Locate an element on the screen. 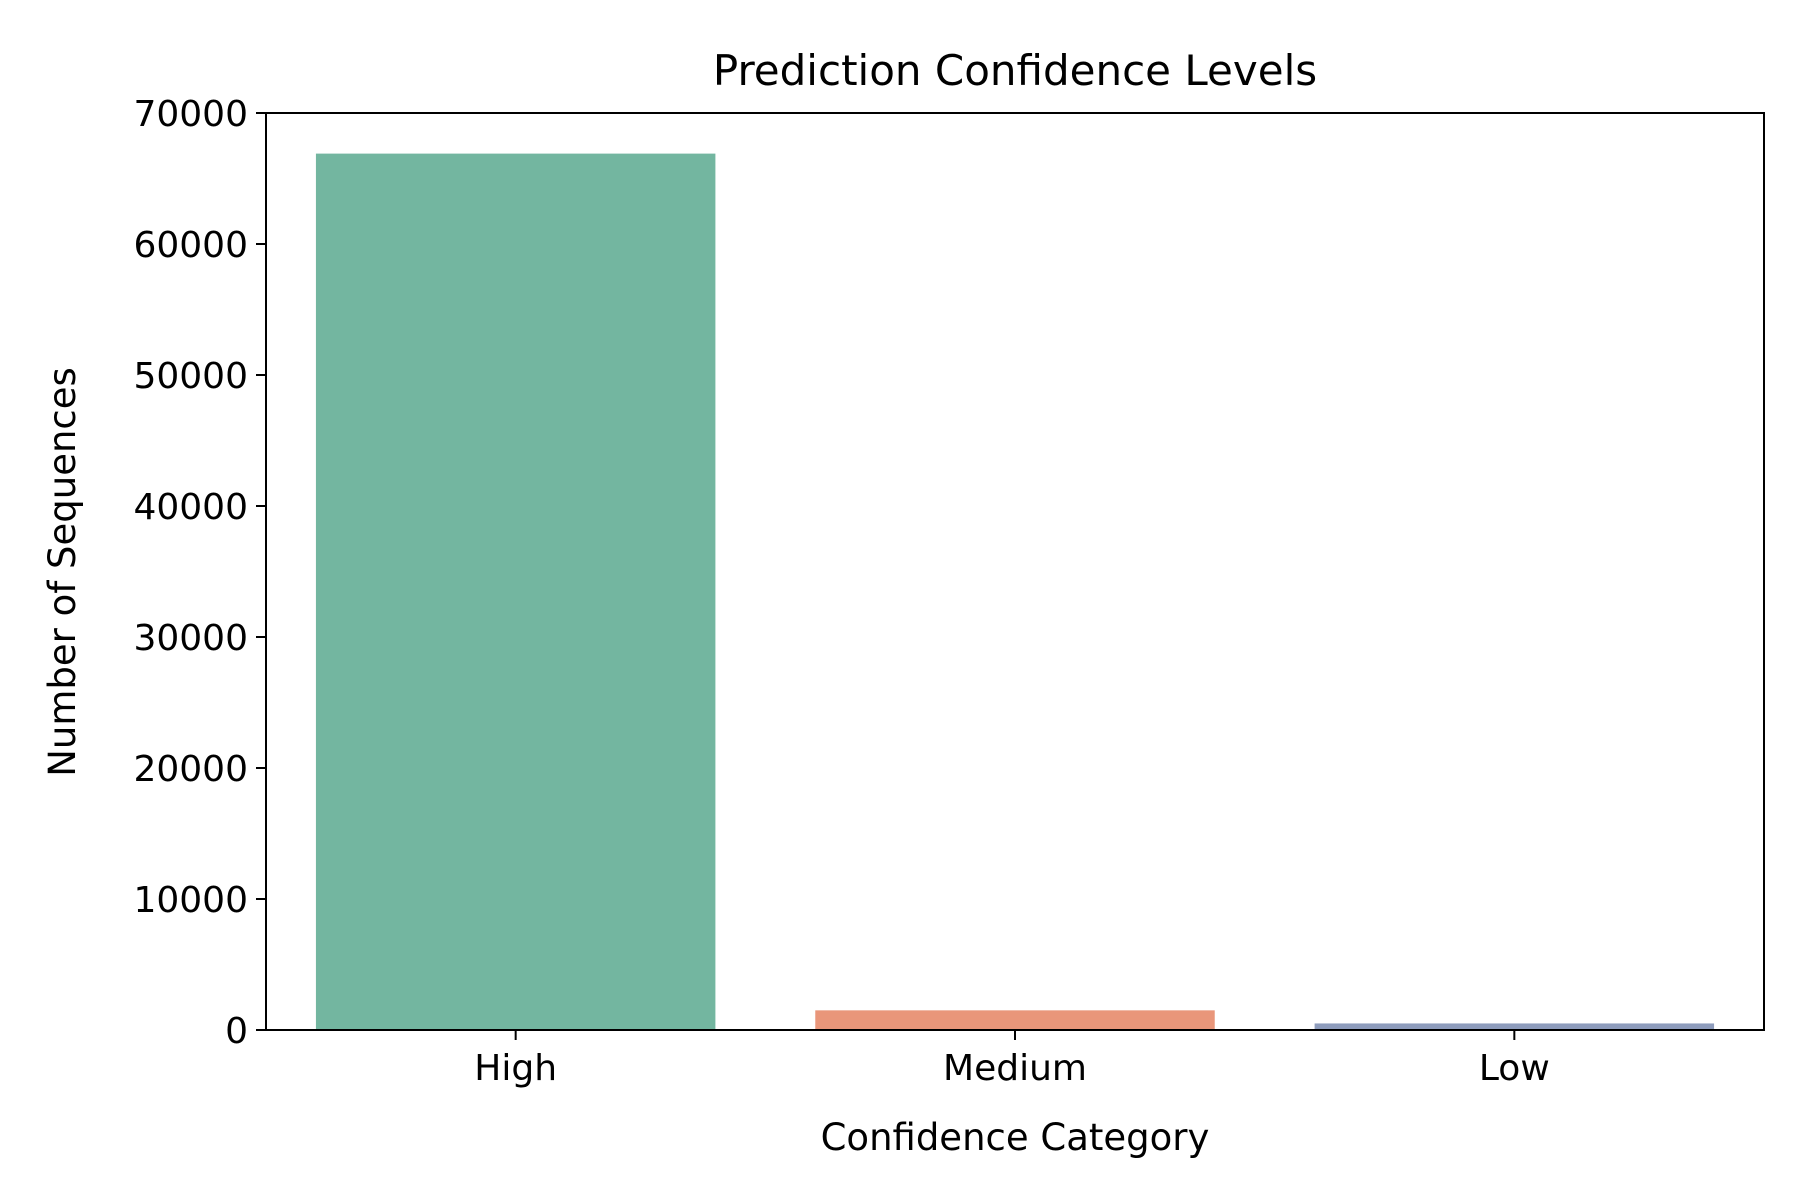 The image size is (1800, 1200). y-tick-label: 10000 is located at coordinates (190, 900).